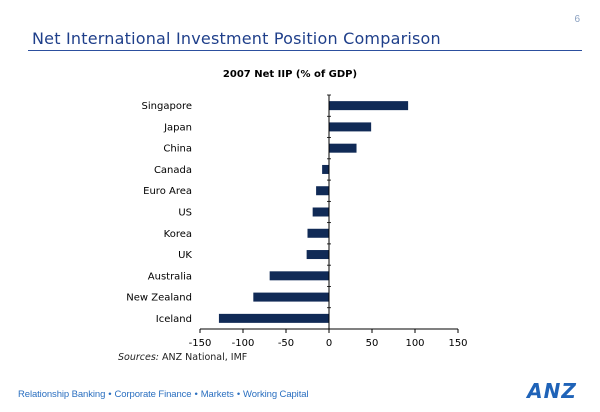  Describe the element at coordinates (243, 343) in the screenshot. I see `x-tick-label: -100` at that location.